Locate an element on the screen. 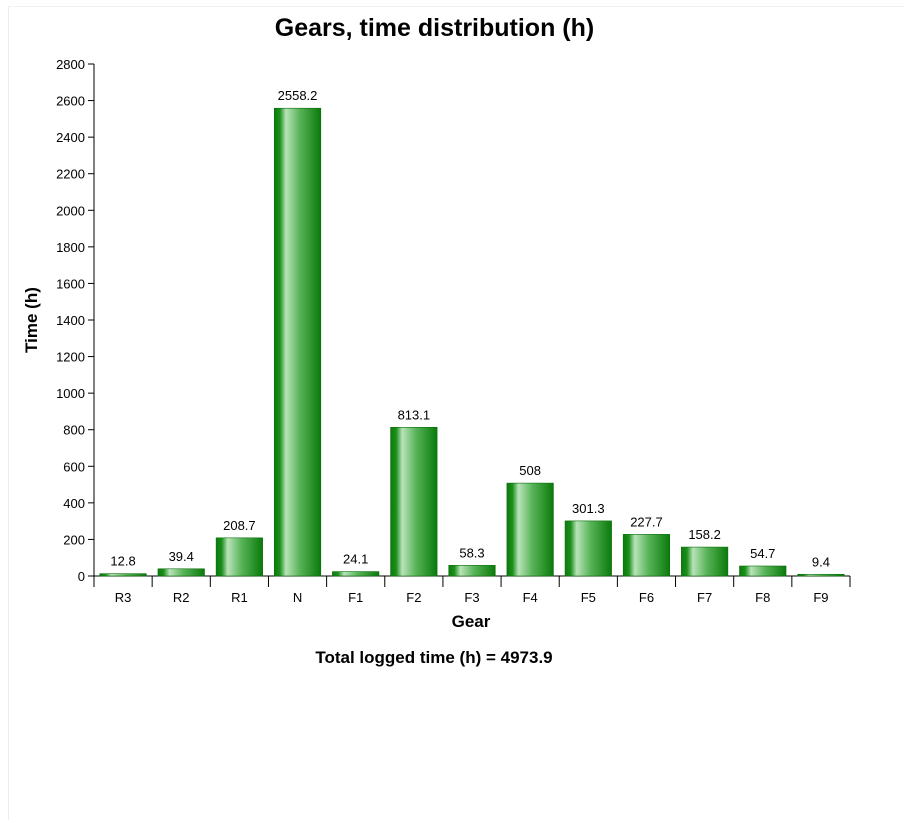  data-label-F3: 58.3 is located at coordinates (471, 552).